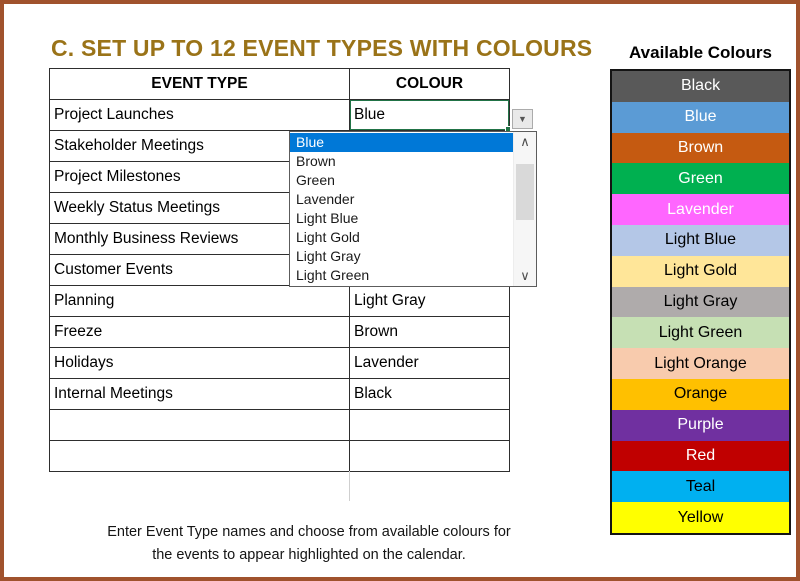  I want to click on colour-swatch: Light Blue, so click(700, 240).